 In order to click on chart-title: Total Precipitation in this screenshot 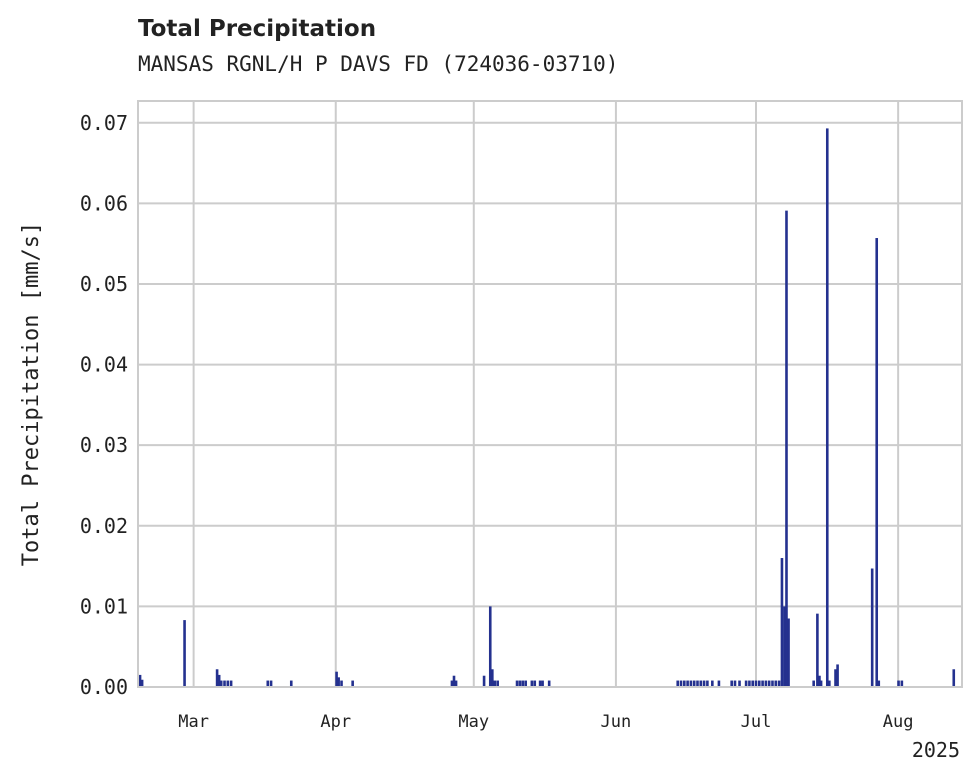, I will do `click(257, 29)`.